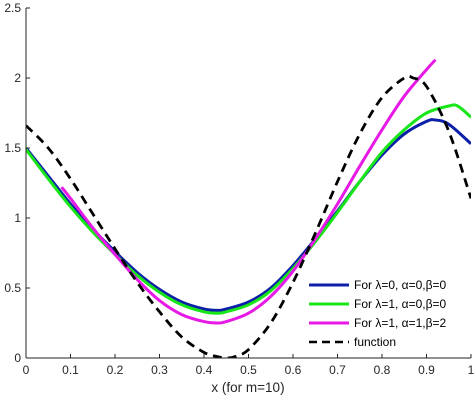 The width and height of the screenshot is (474, 402). I want to click on x-tick-label: 1, so click(471, 370).